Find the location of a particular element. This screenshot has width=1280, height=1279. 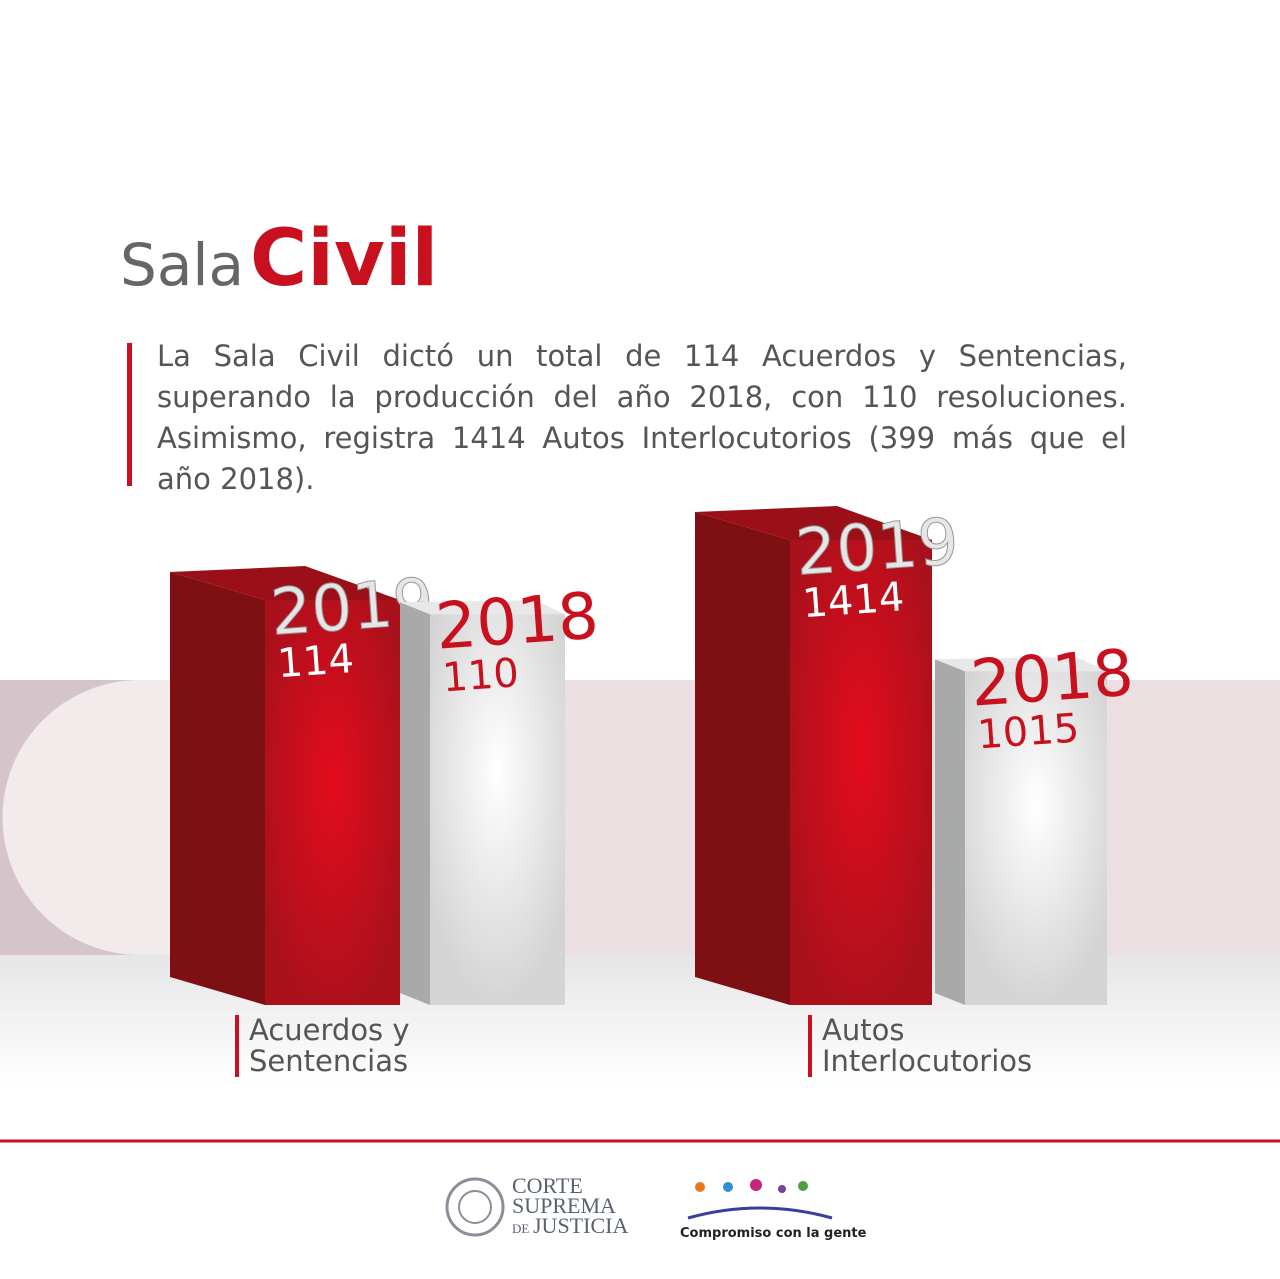

category-label: Autos Interlocutorios is located at coordinates (930, 1046).